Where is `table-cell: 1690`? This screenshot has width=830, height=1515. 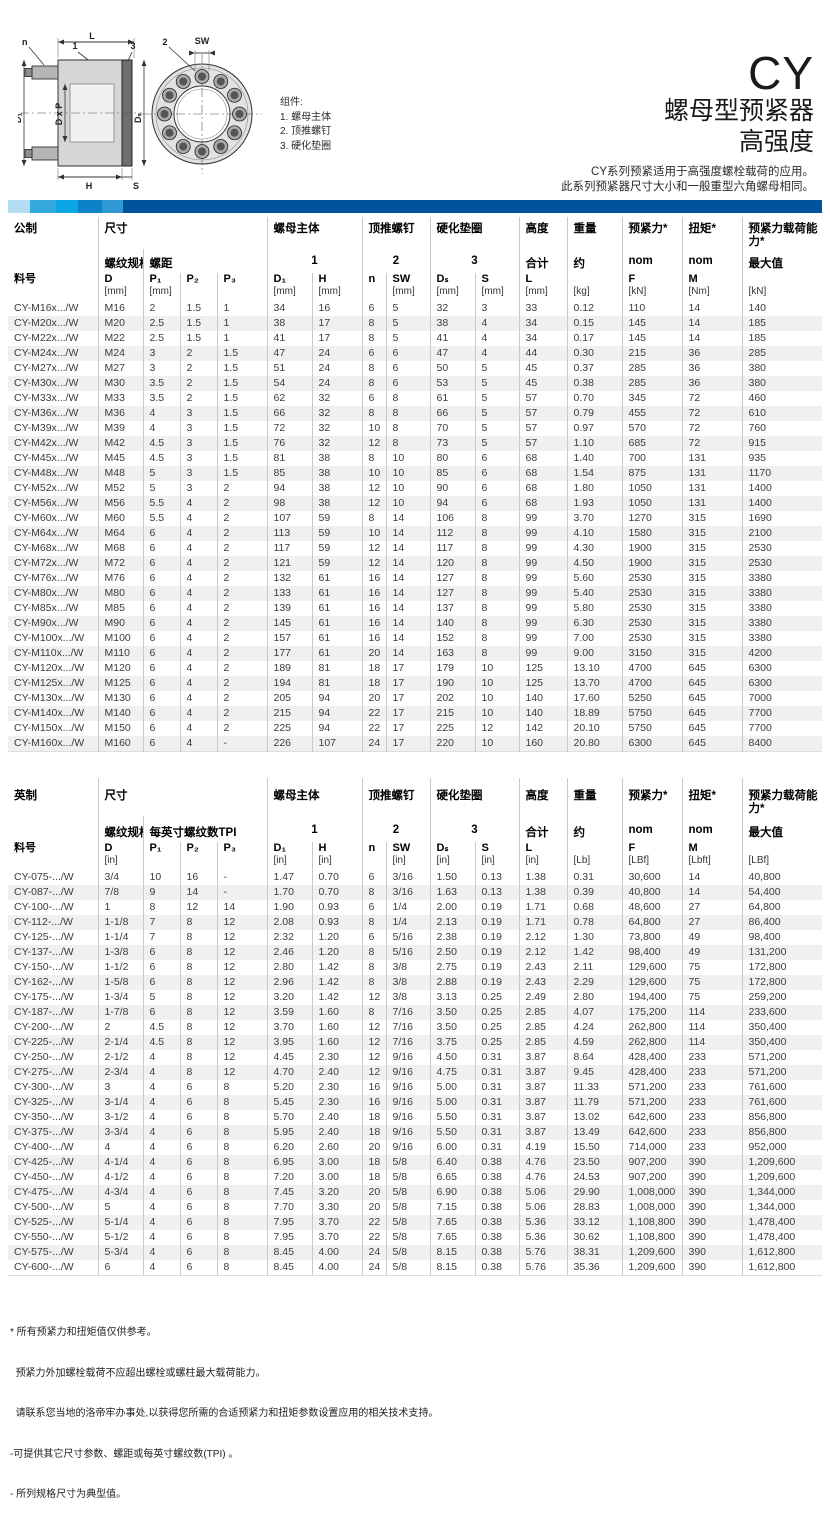
table-cell: 1690 is located at coordinates (781, 518).